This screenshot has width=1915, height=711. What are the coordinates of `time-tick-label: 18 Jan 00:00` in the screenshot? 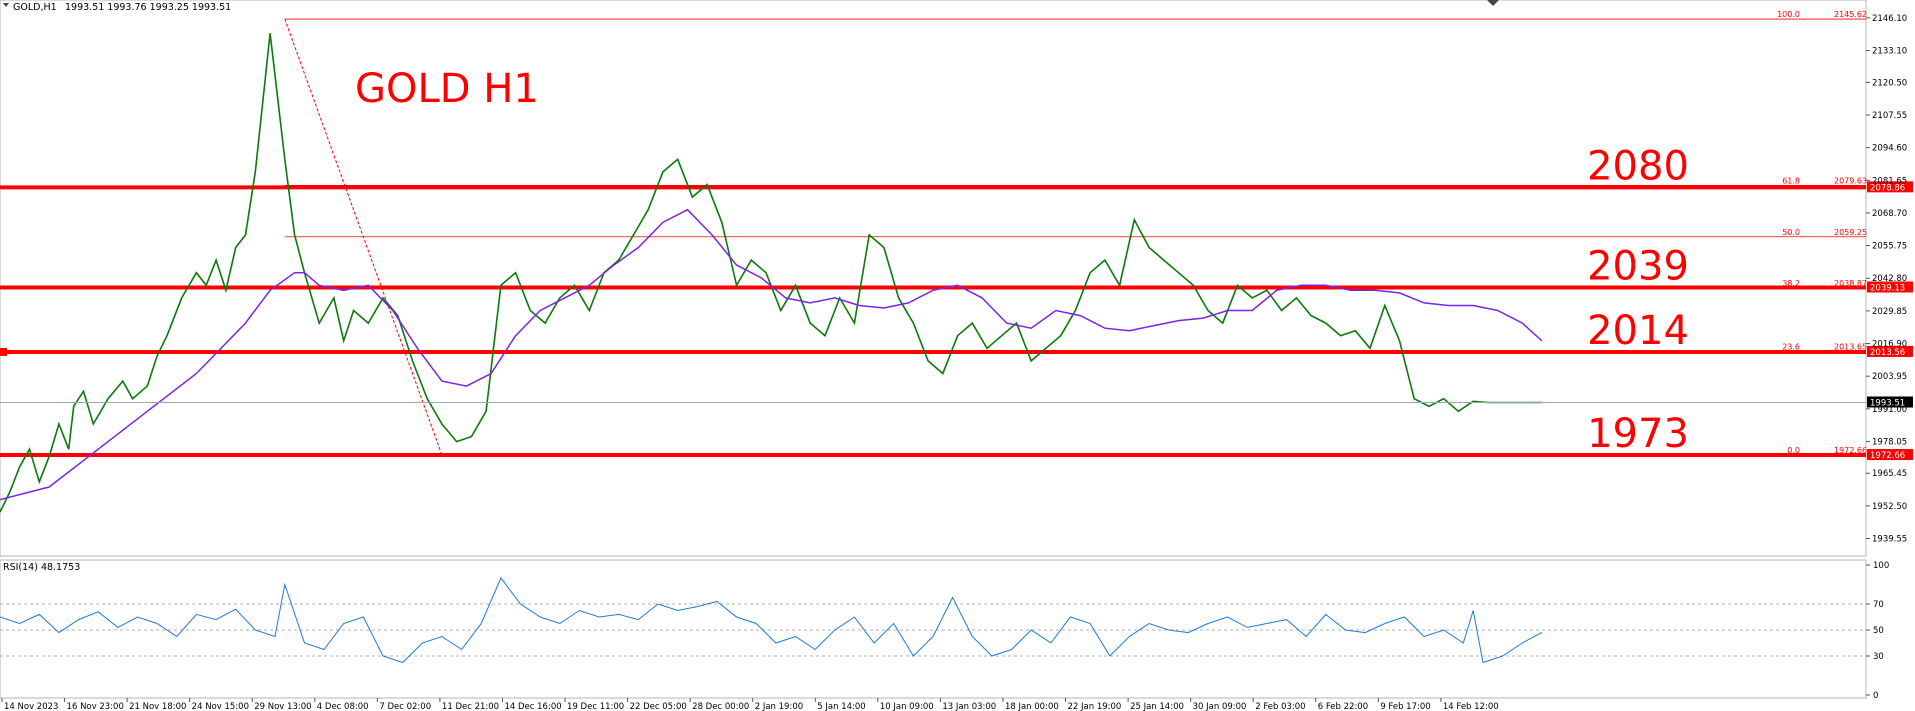 It's located at (1032, 706).